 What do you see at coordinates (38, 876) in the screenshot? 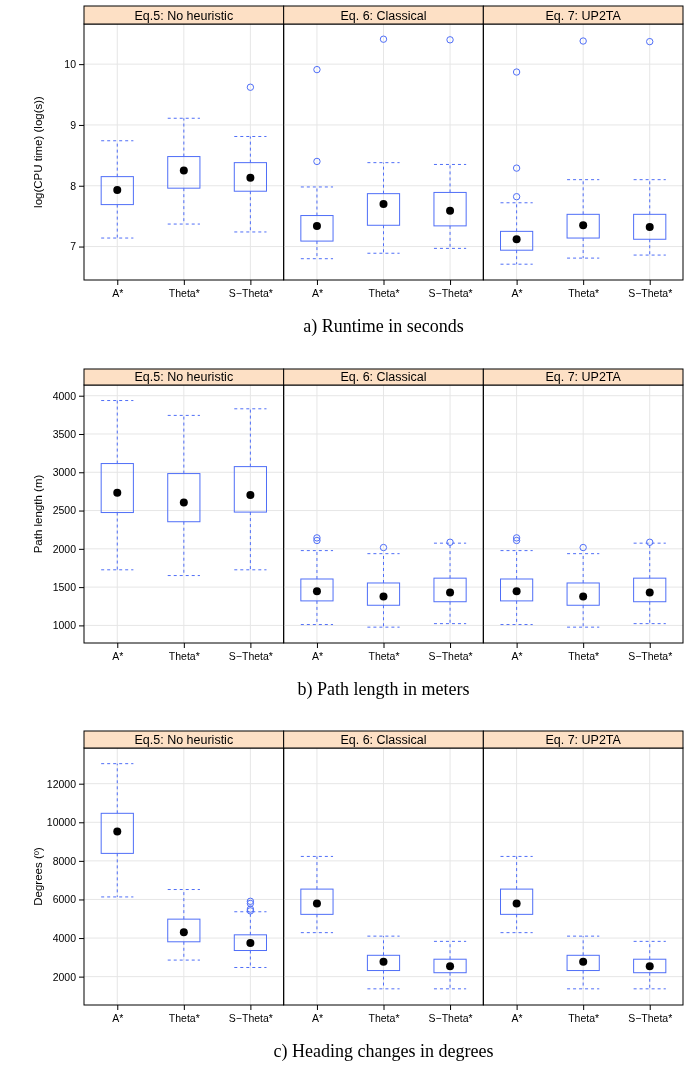
I see `y-axis-title: Degrees (º)` at bounding box center [38, 876].